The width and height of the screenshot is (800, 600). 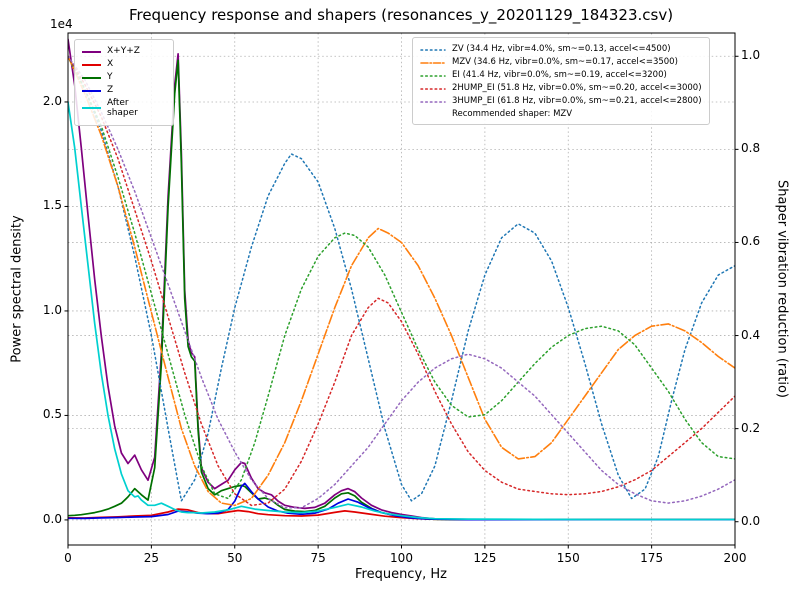 I want to click on left-tick-label: 1.5, so click(x=52, y=205).